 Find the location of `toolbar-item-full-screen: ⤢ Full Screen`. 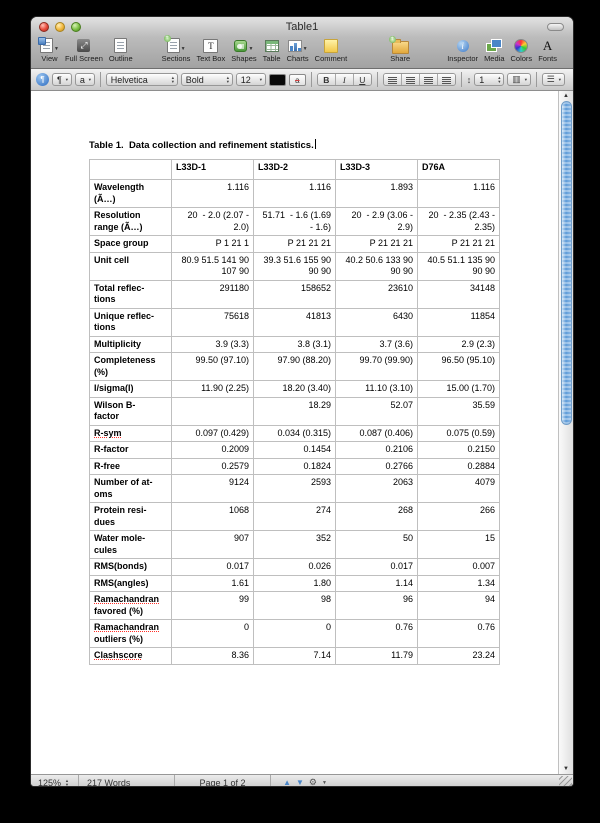

toolbar-item-full-screen: ⤢ Full Screen is located at coordinates (83, 51).